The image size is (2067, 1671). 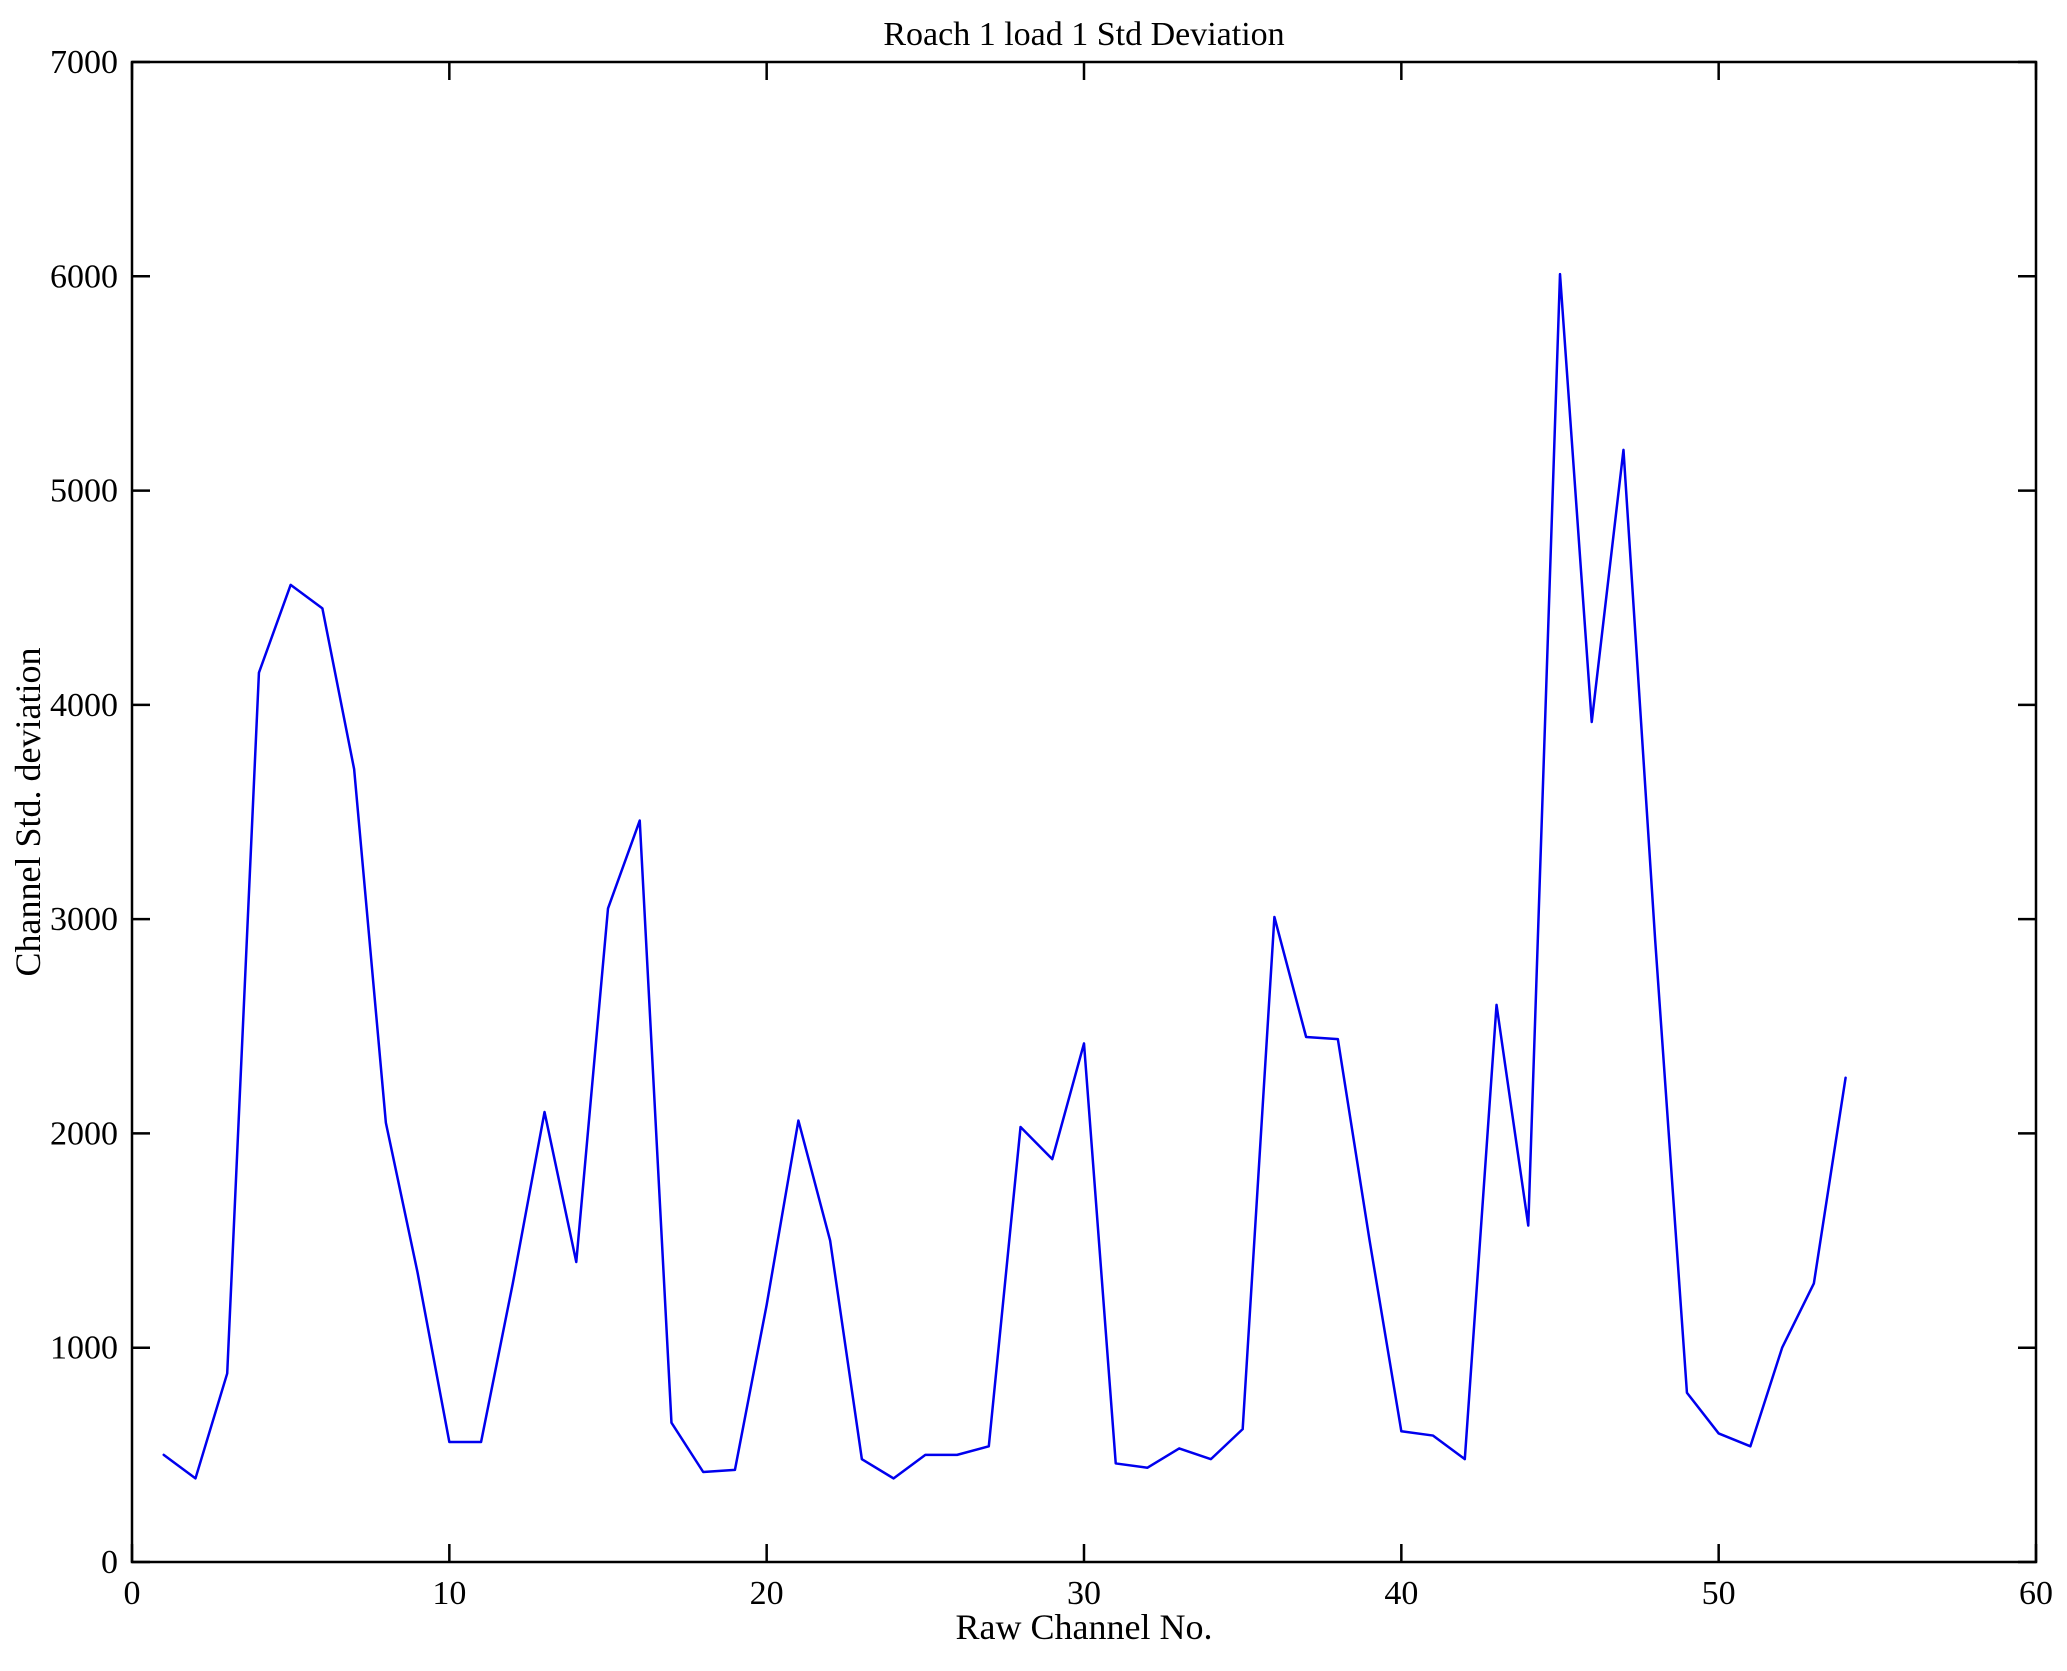 I want to click on x-tick-label: 40, so click(x=1401, y=1593).